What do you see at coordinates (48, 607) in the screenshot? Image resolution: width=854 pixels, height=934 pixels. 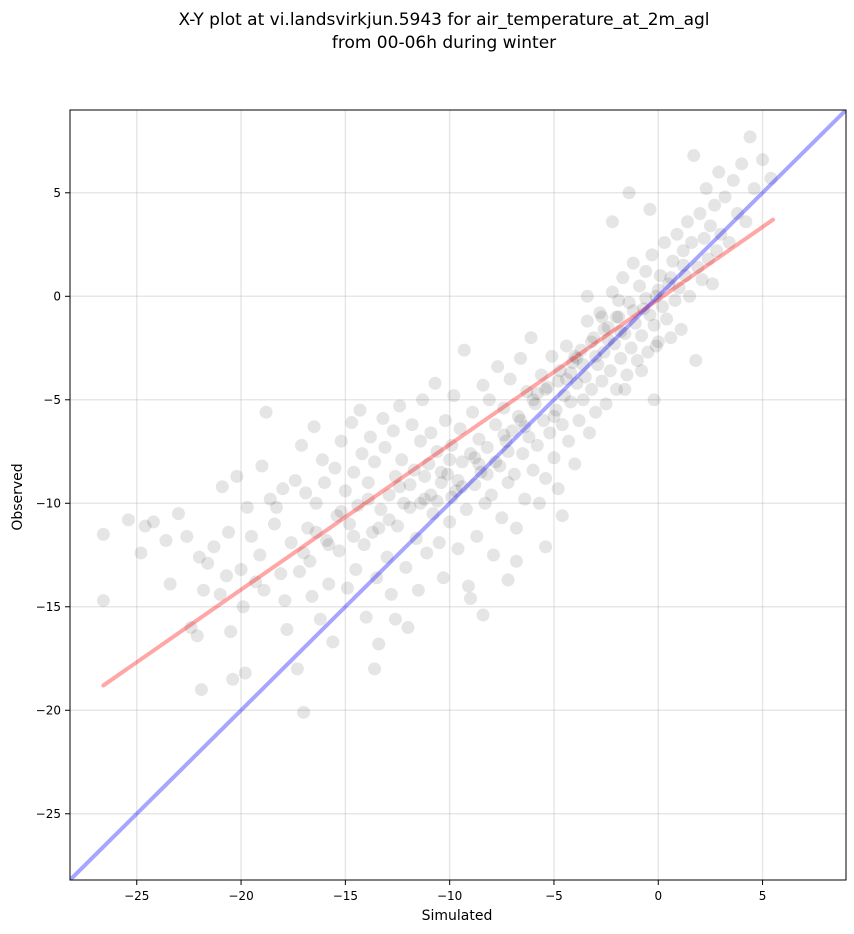 I see `y-tick-label: −15` at bounding box center [48, 607].